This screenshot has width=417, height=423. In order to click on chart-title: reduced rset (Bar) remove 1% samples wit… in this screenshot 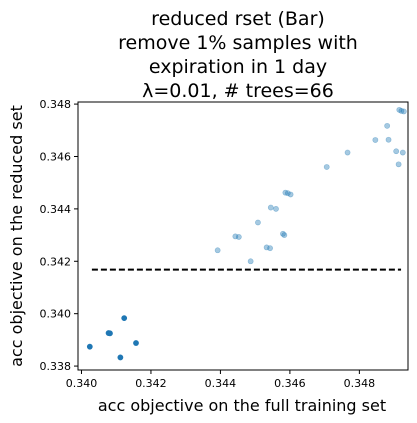, I will do `click(238, 55)`.